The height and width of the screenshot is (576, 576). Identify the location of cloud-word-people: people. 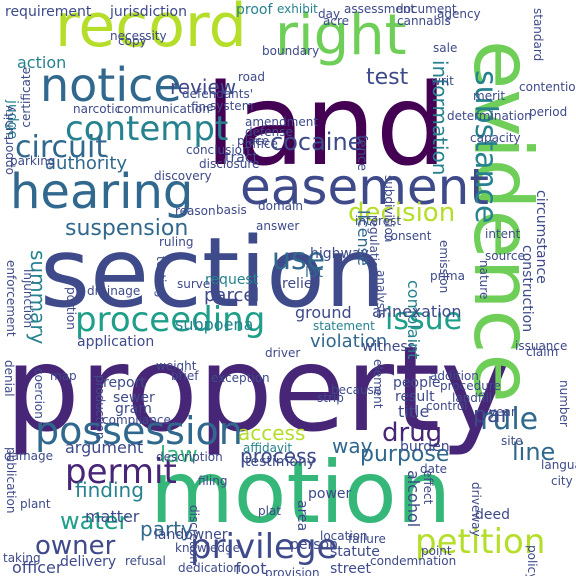
(417, 383).